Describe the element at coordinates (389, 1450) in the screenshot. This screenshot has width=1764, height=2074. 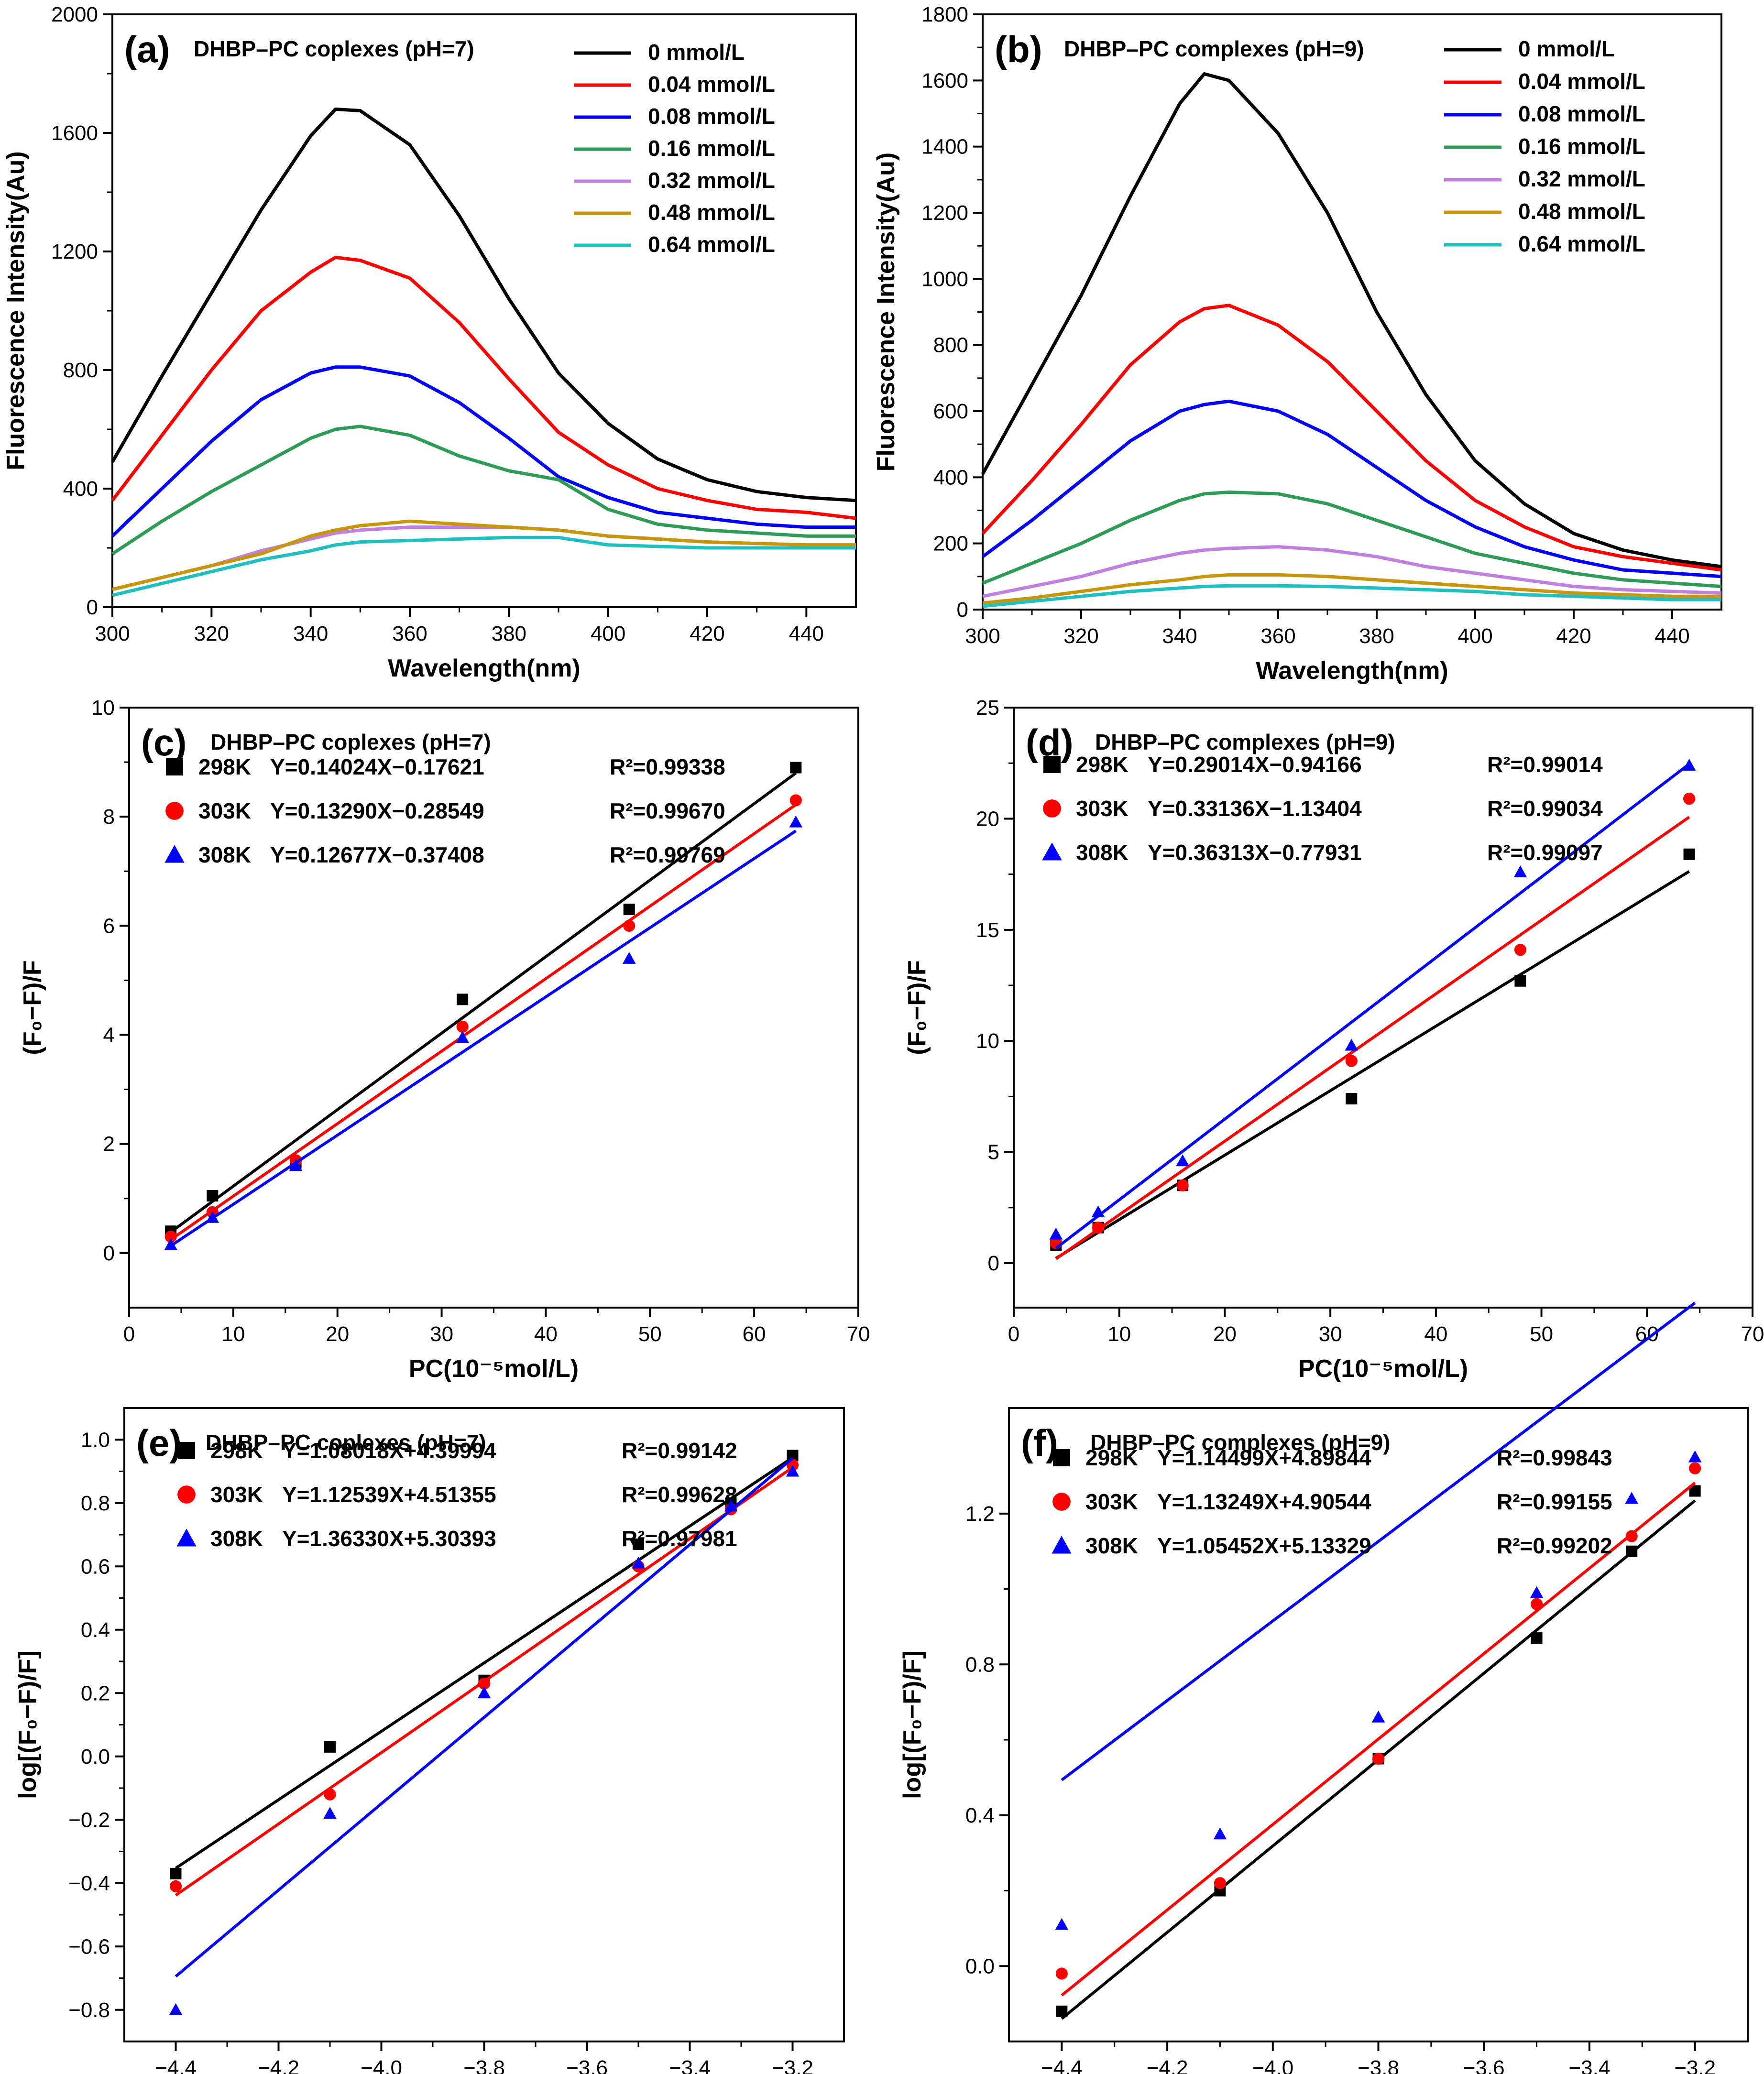
I see `legend-equation: Y=1.08018X+4.39994` at that location.